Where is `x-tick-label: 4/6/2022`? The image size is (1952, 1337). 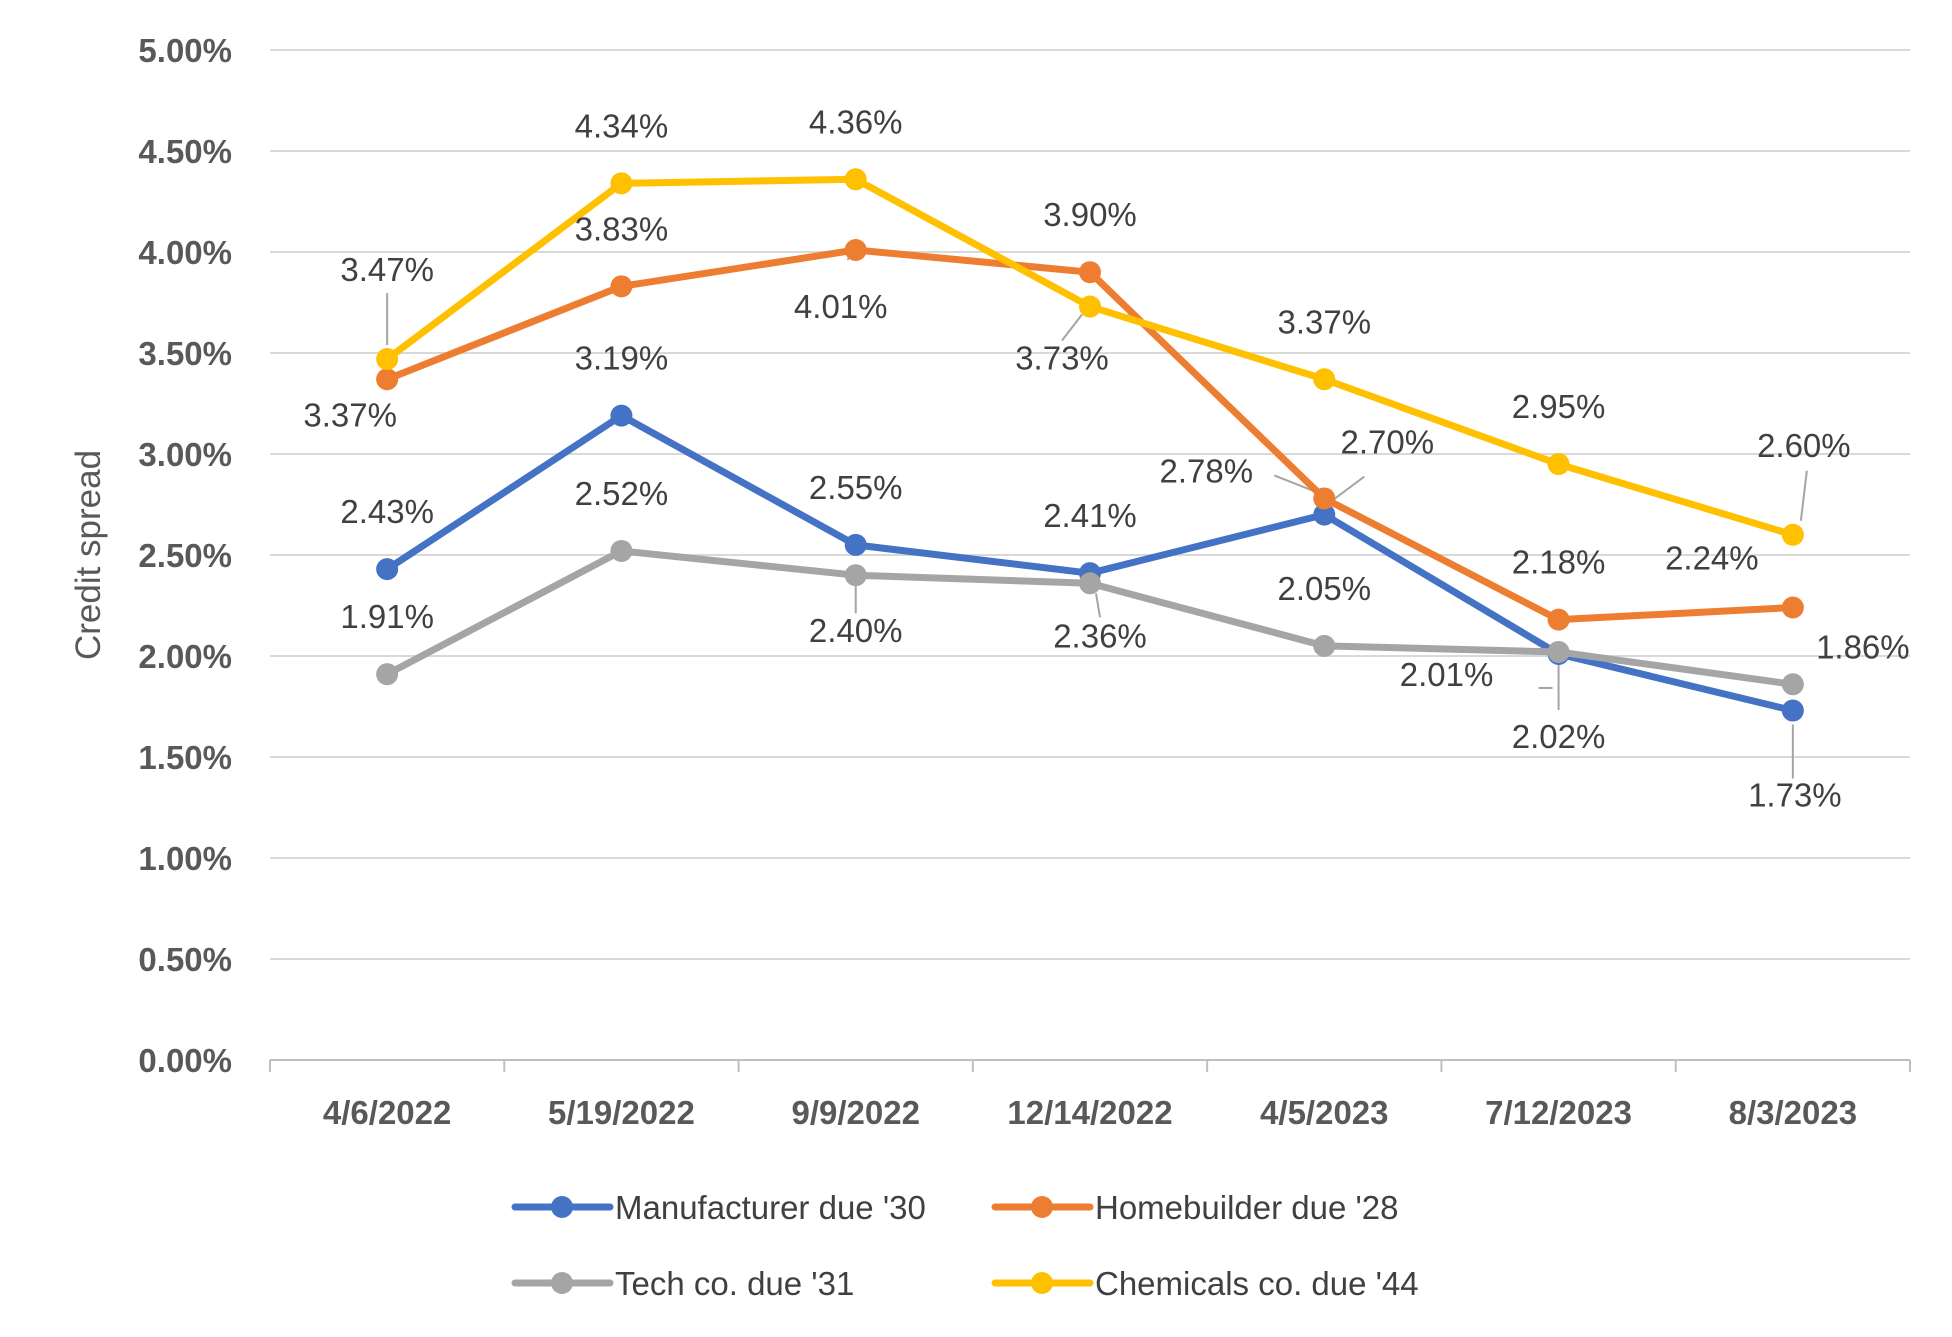 x-tick-label: 4/6/2022 is located at coordinates (387, 1112).